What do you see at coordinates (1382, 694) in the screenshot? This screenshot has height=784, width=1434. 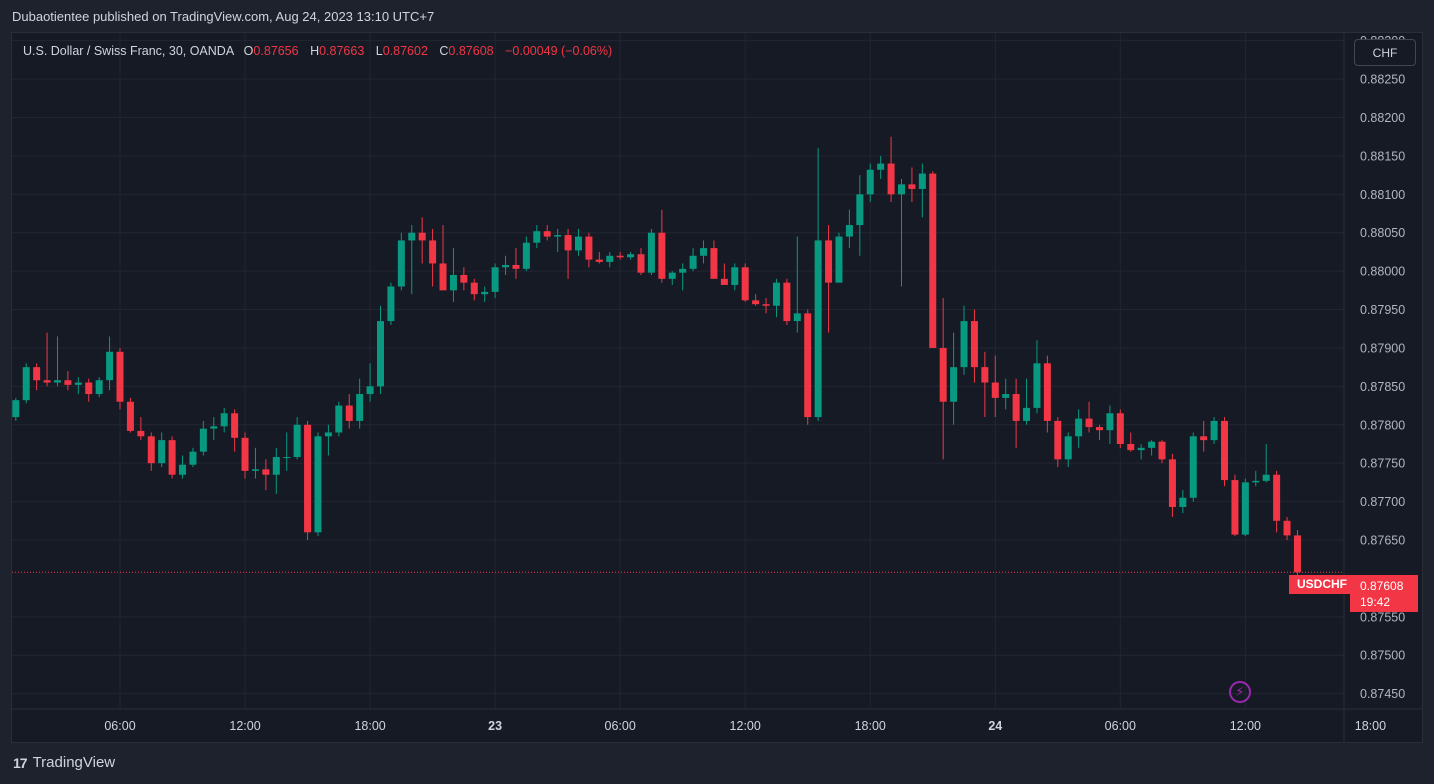 I see `price-axis-label: 0.87450` at bounding box center [1382, 694].